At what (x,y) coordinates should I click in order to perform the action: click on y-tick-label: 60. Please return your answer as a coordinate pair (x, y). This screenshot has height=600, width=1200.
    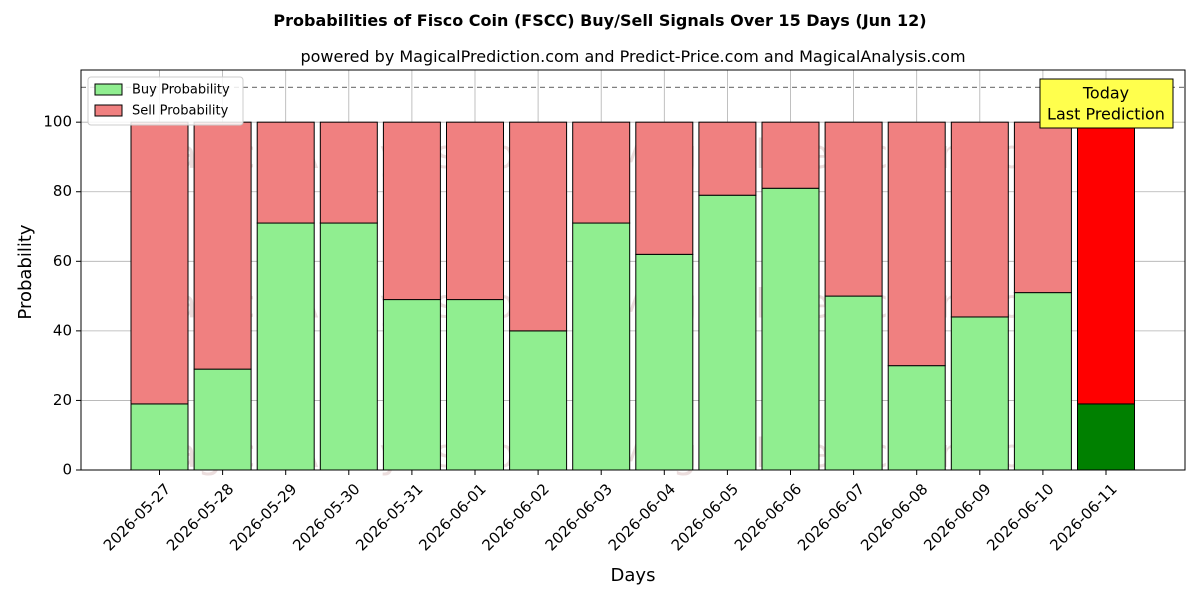
    Looking at the image, I should click on (62, 261).